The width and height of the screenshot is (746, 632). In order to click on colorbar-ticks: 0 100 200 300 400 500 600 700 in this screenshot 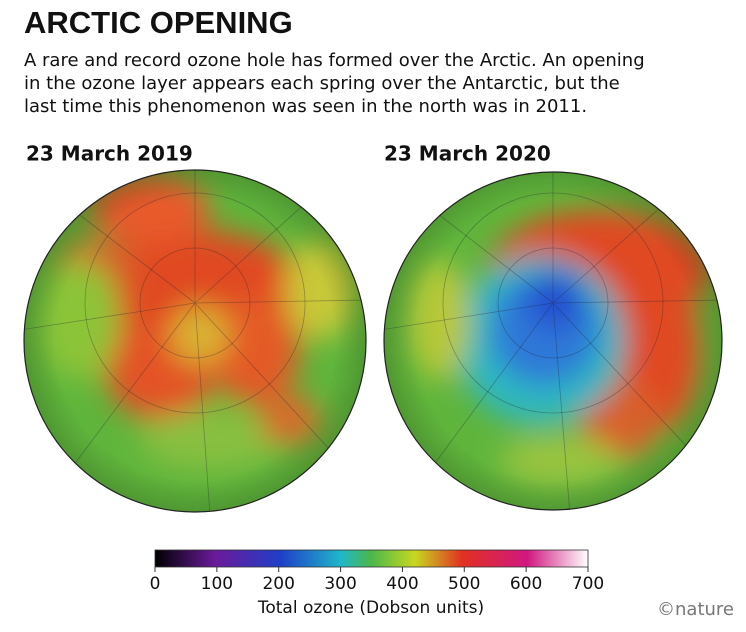, I will do `click(377, 580)`.